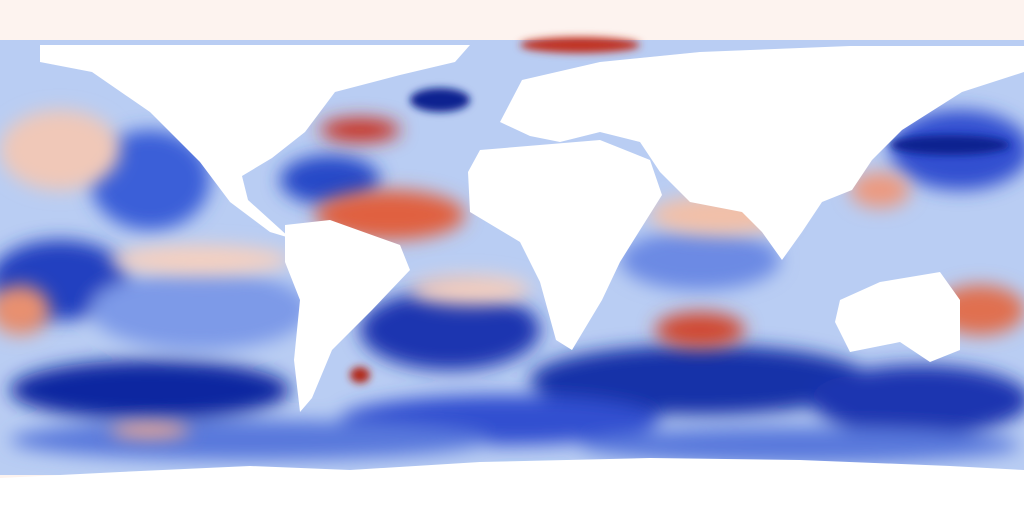 This screenshot has width=1024, height=512. I want to click on antarctica, so click(512, 485).